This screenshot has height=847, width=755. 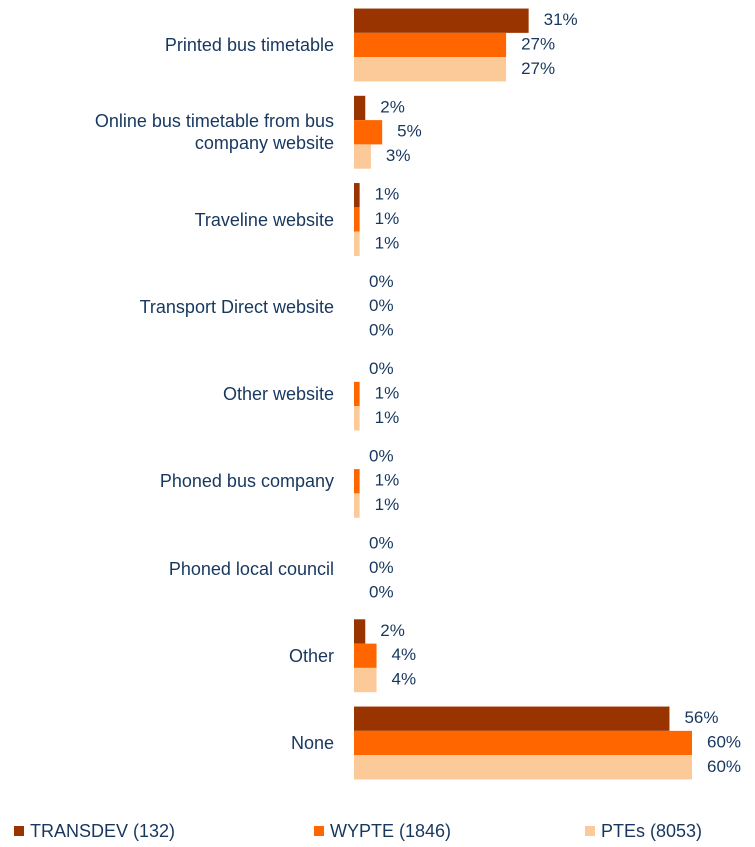 I want to click on value-label: 5%, so click(x=409, y=131).